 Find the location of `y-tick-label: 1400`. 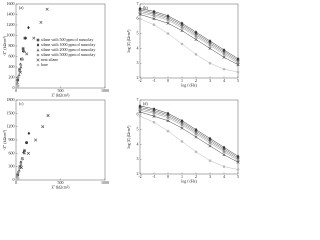

y-tick-label: 1400 is located at coordinates (11, 13).